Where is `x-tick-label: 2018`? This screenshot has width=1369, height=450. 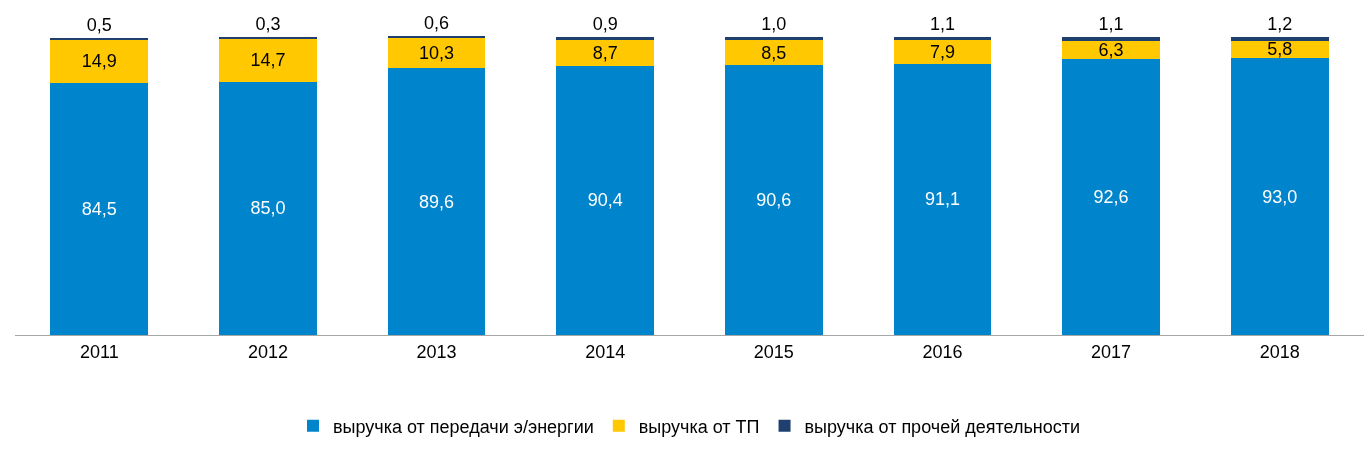
x-tick-label: 2018 is located at coordinates (1279, 351).